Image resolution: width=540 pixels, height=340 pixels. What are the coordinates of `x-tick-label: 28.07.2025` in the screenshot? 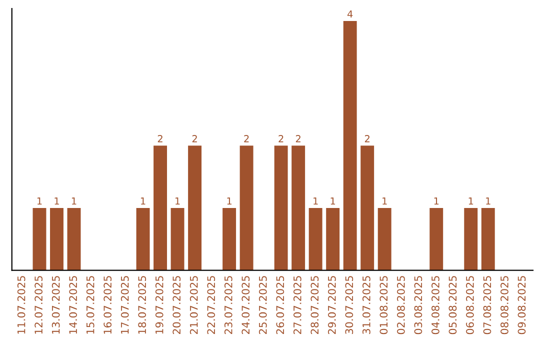 It's located at (314, 305).